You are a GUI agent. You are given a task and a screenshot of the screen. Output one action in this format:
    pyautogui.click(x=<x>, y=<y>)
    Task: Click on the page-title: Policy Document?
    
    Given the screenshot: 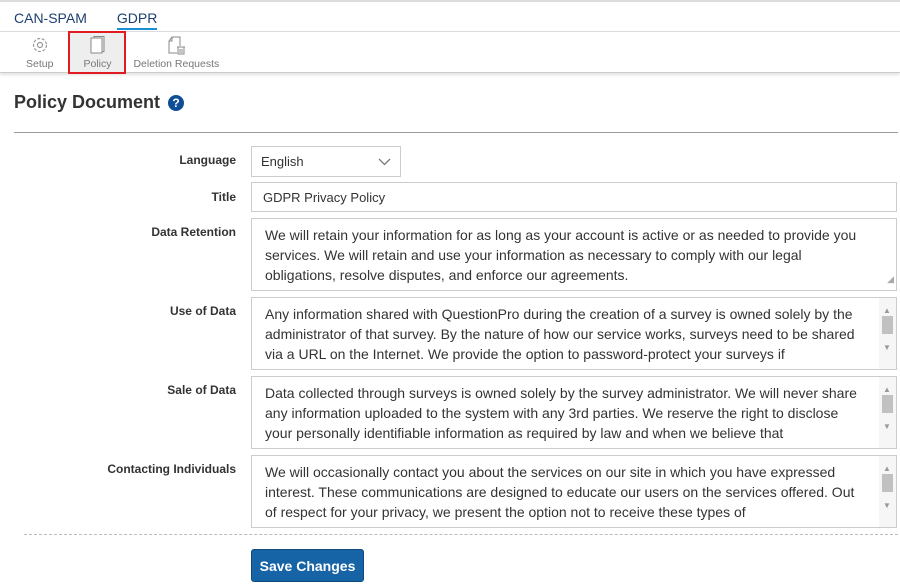 What is the action you would take?
    pyautogui.click(x=99, y=102)
    